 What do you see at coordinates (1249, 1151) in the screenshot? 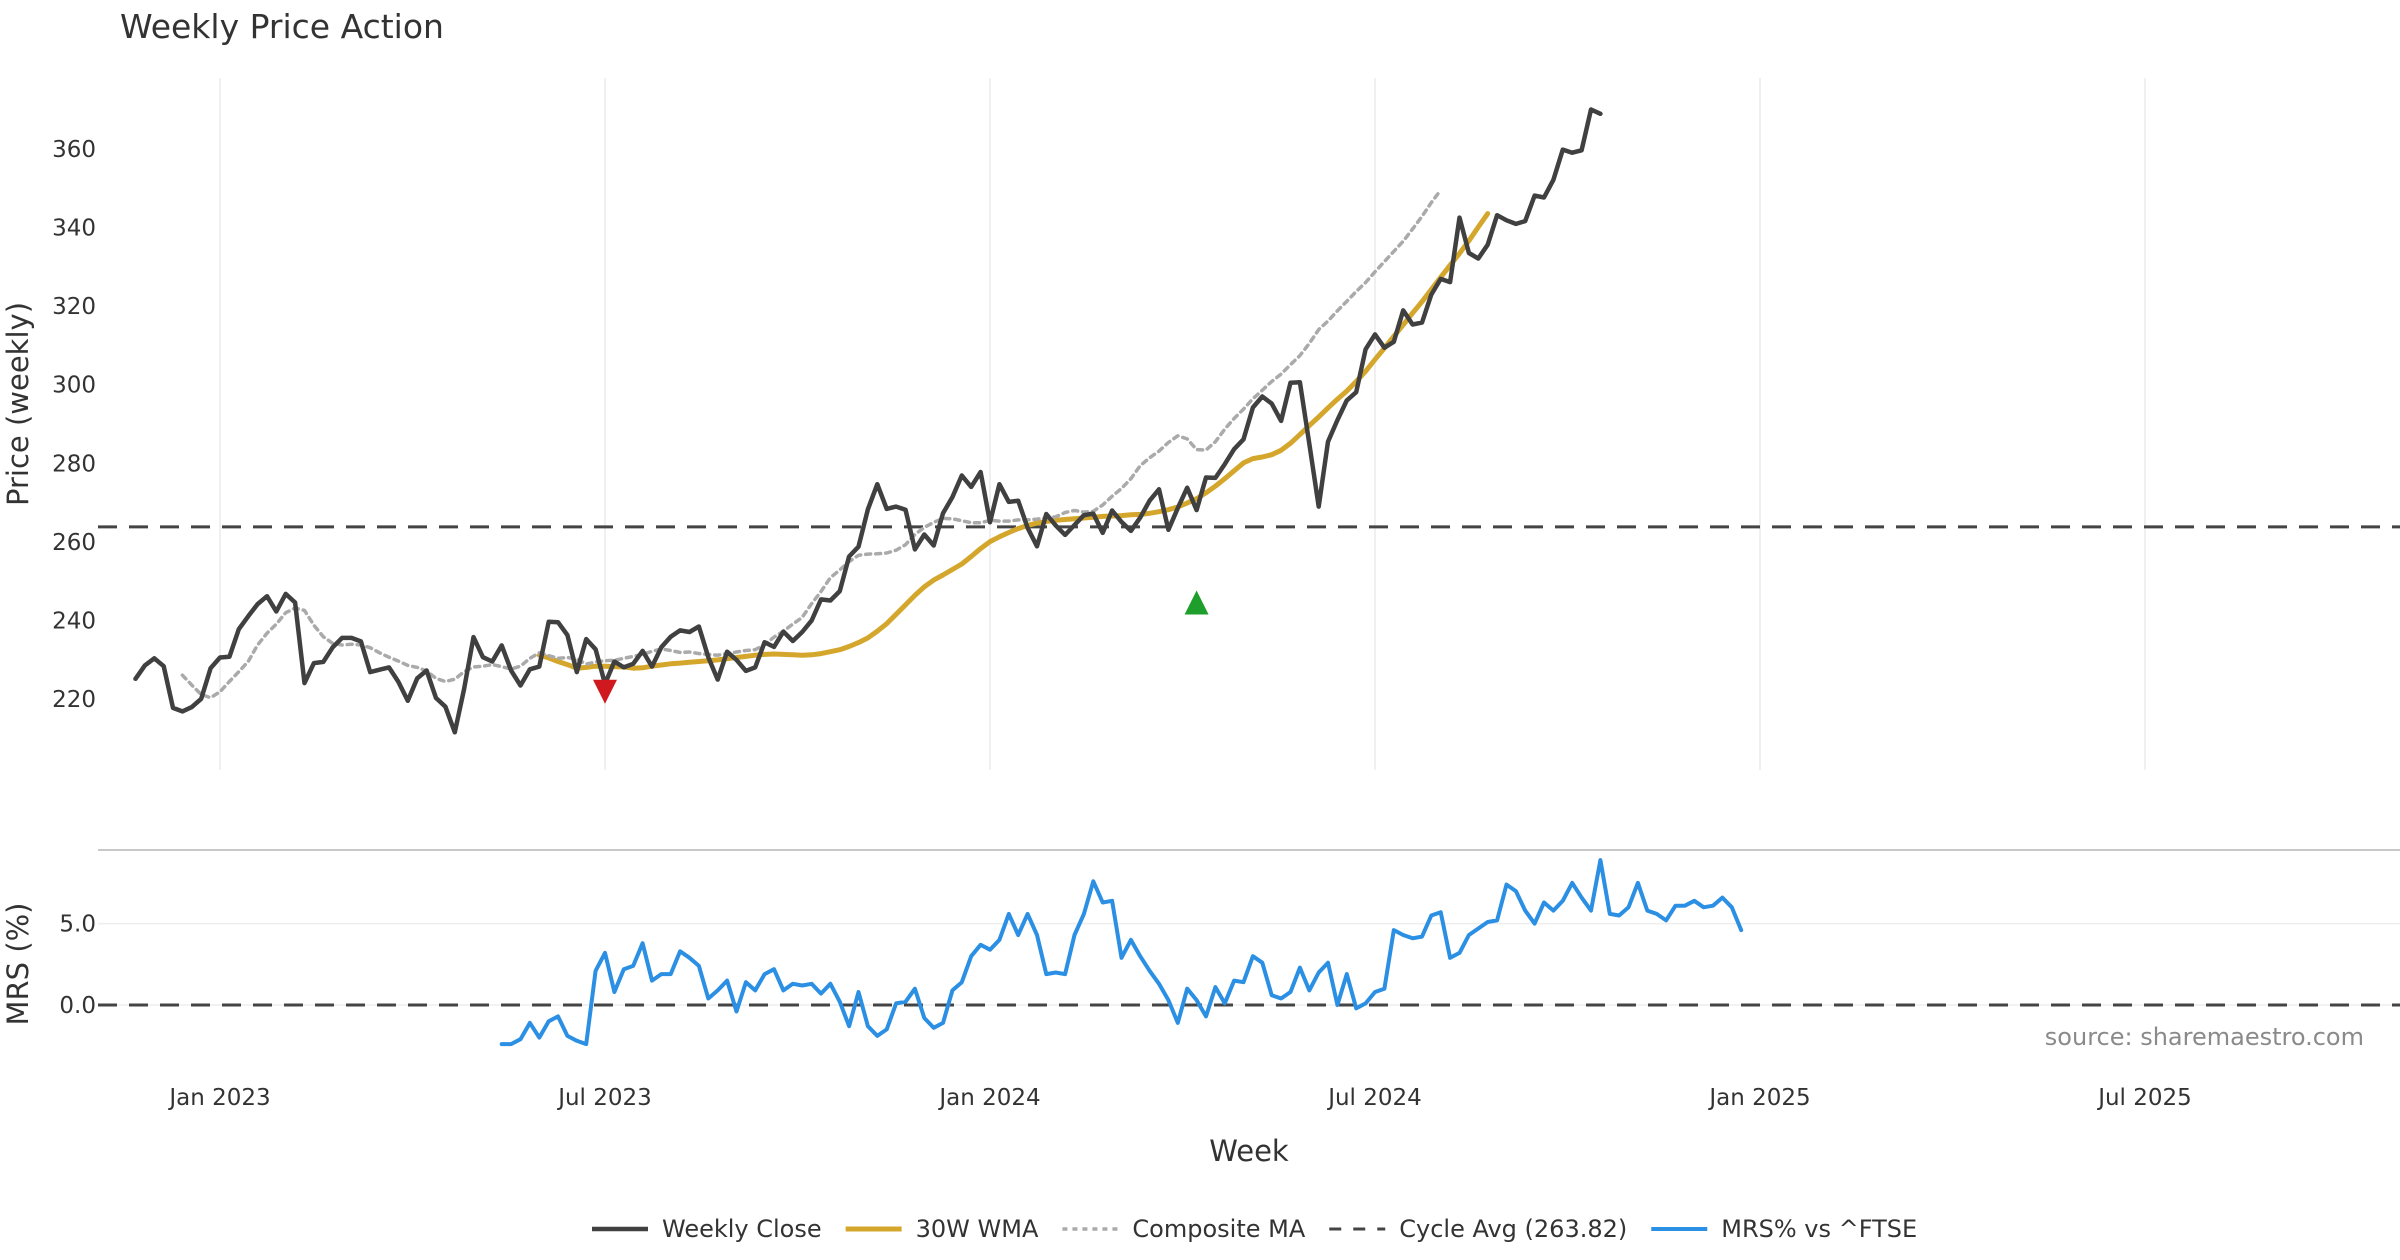
I see `x-axis-label: Week` at bounding box center [1249, 1151].